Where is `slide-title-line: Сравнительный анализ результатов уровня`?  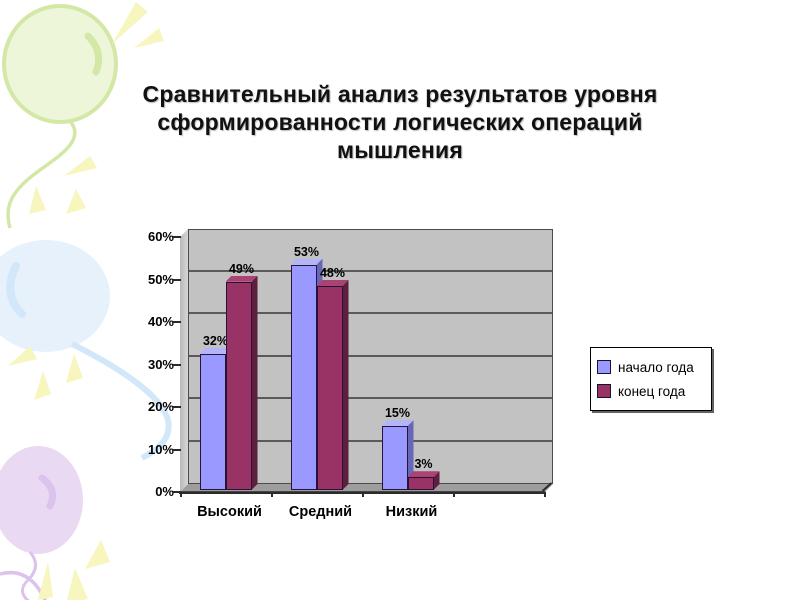
slide-title-line: Сравнительный анализ результатов уровня is located at coordinates (400, 94).